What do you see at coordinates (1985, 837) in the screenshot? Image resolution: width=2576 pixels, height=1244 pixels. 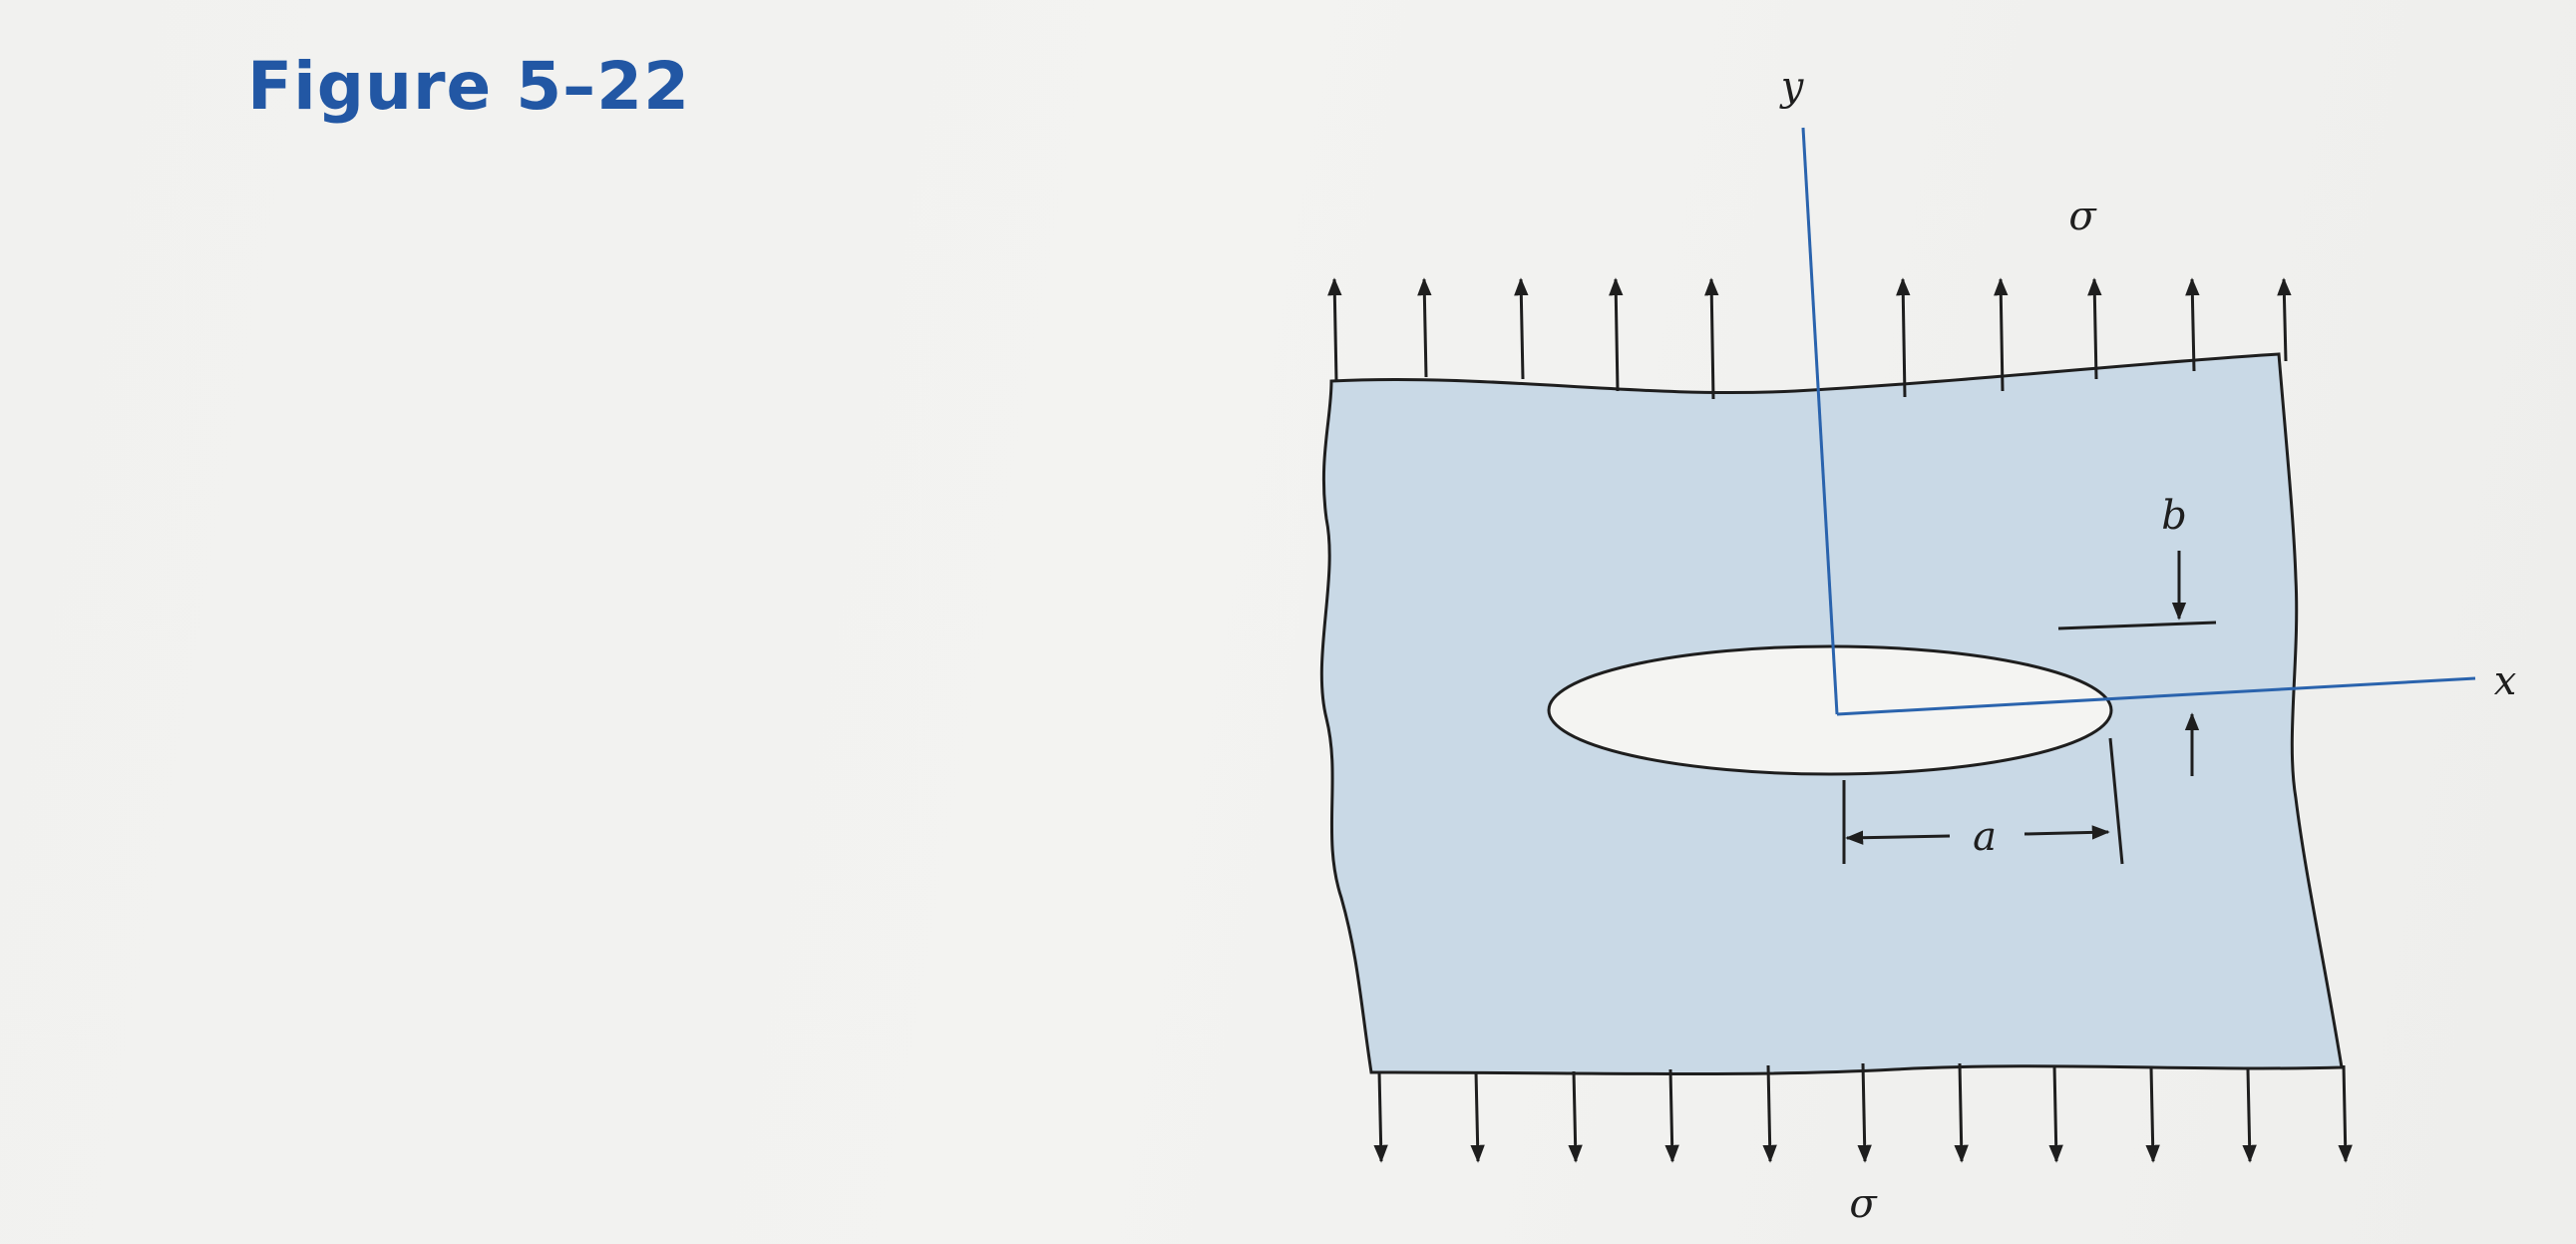 I see `a-label: a` at bounding box center [1985, 837].